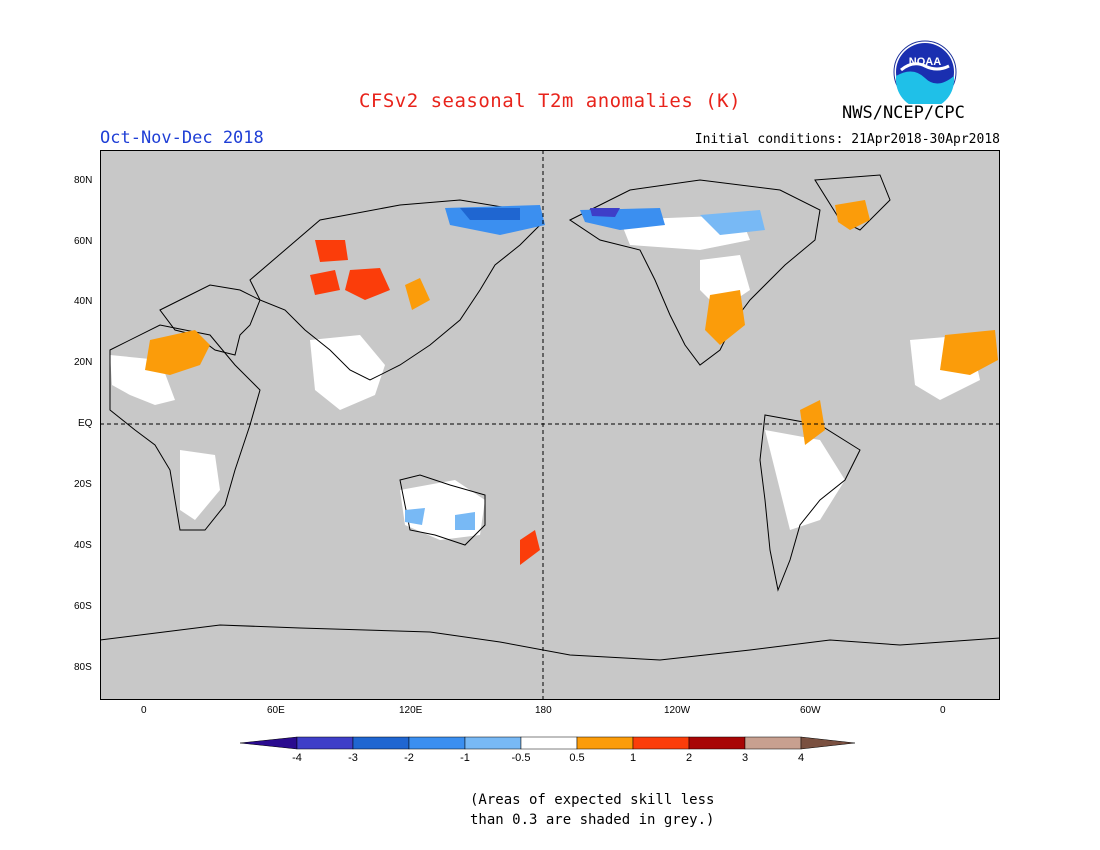  I want to click on map-title: CFSv2 seasonal T2m anomalies (K), so click(550, 101).